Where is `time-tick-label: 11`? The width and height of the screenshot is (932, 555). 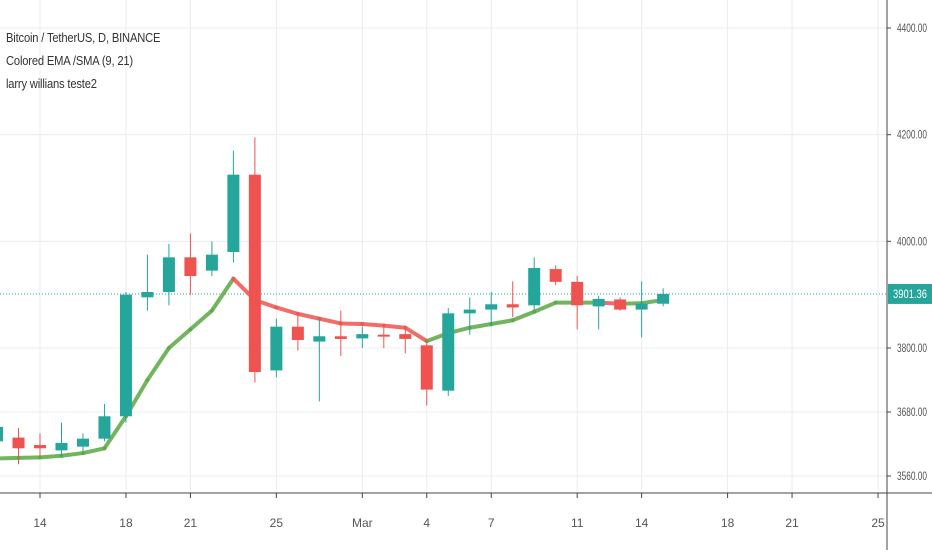 time-tick-label: 11 is located at coordinates (577, 523).